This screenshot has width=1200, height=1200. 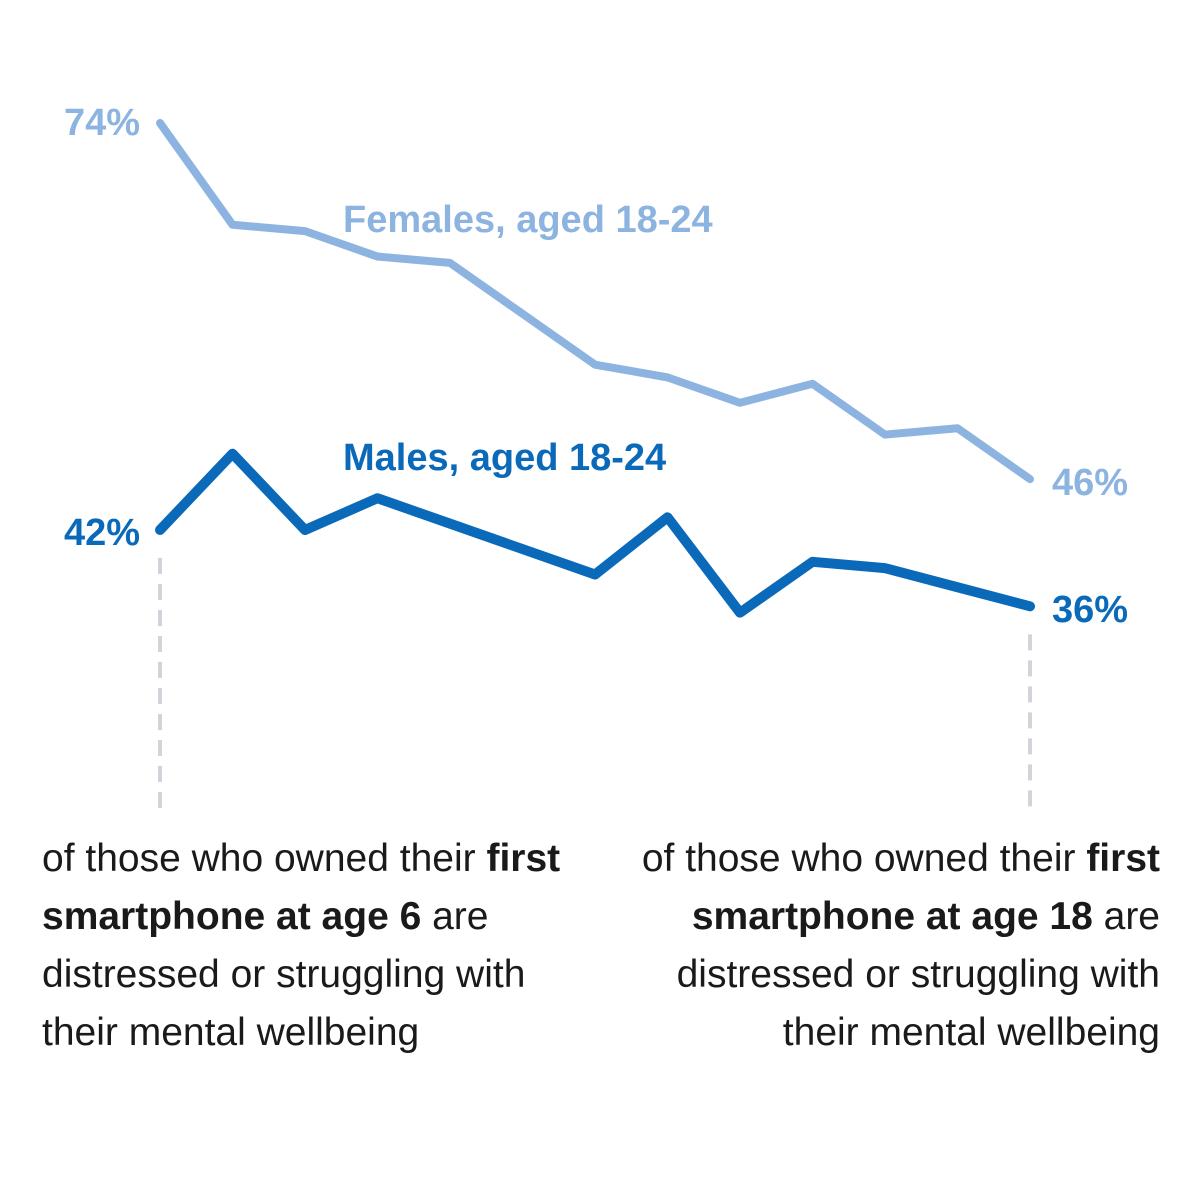 I want to click on caption-right-pre: of those who owned their, so click(x=864, y=858).